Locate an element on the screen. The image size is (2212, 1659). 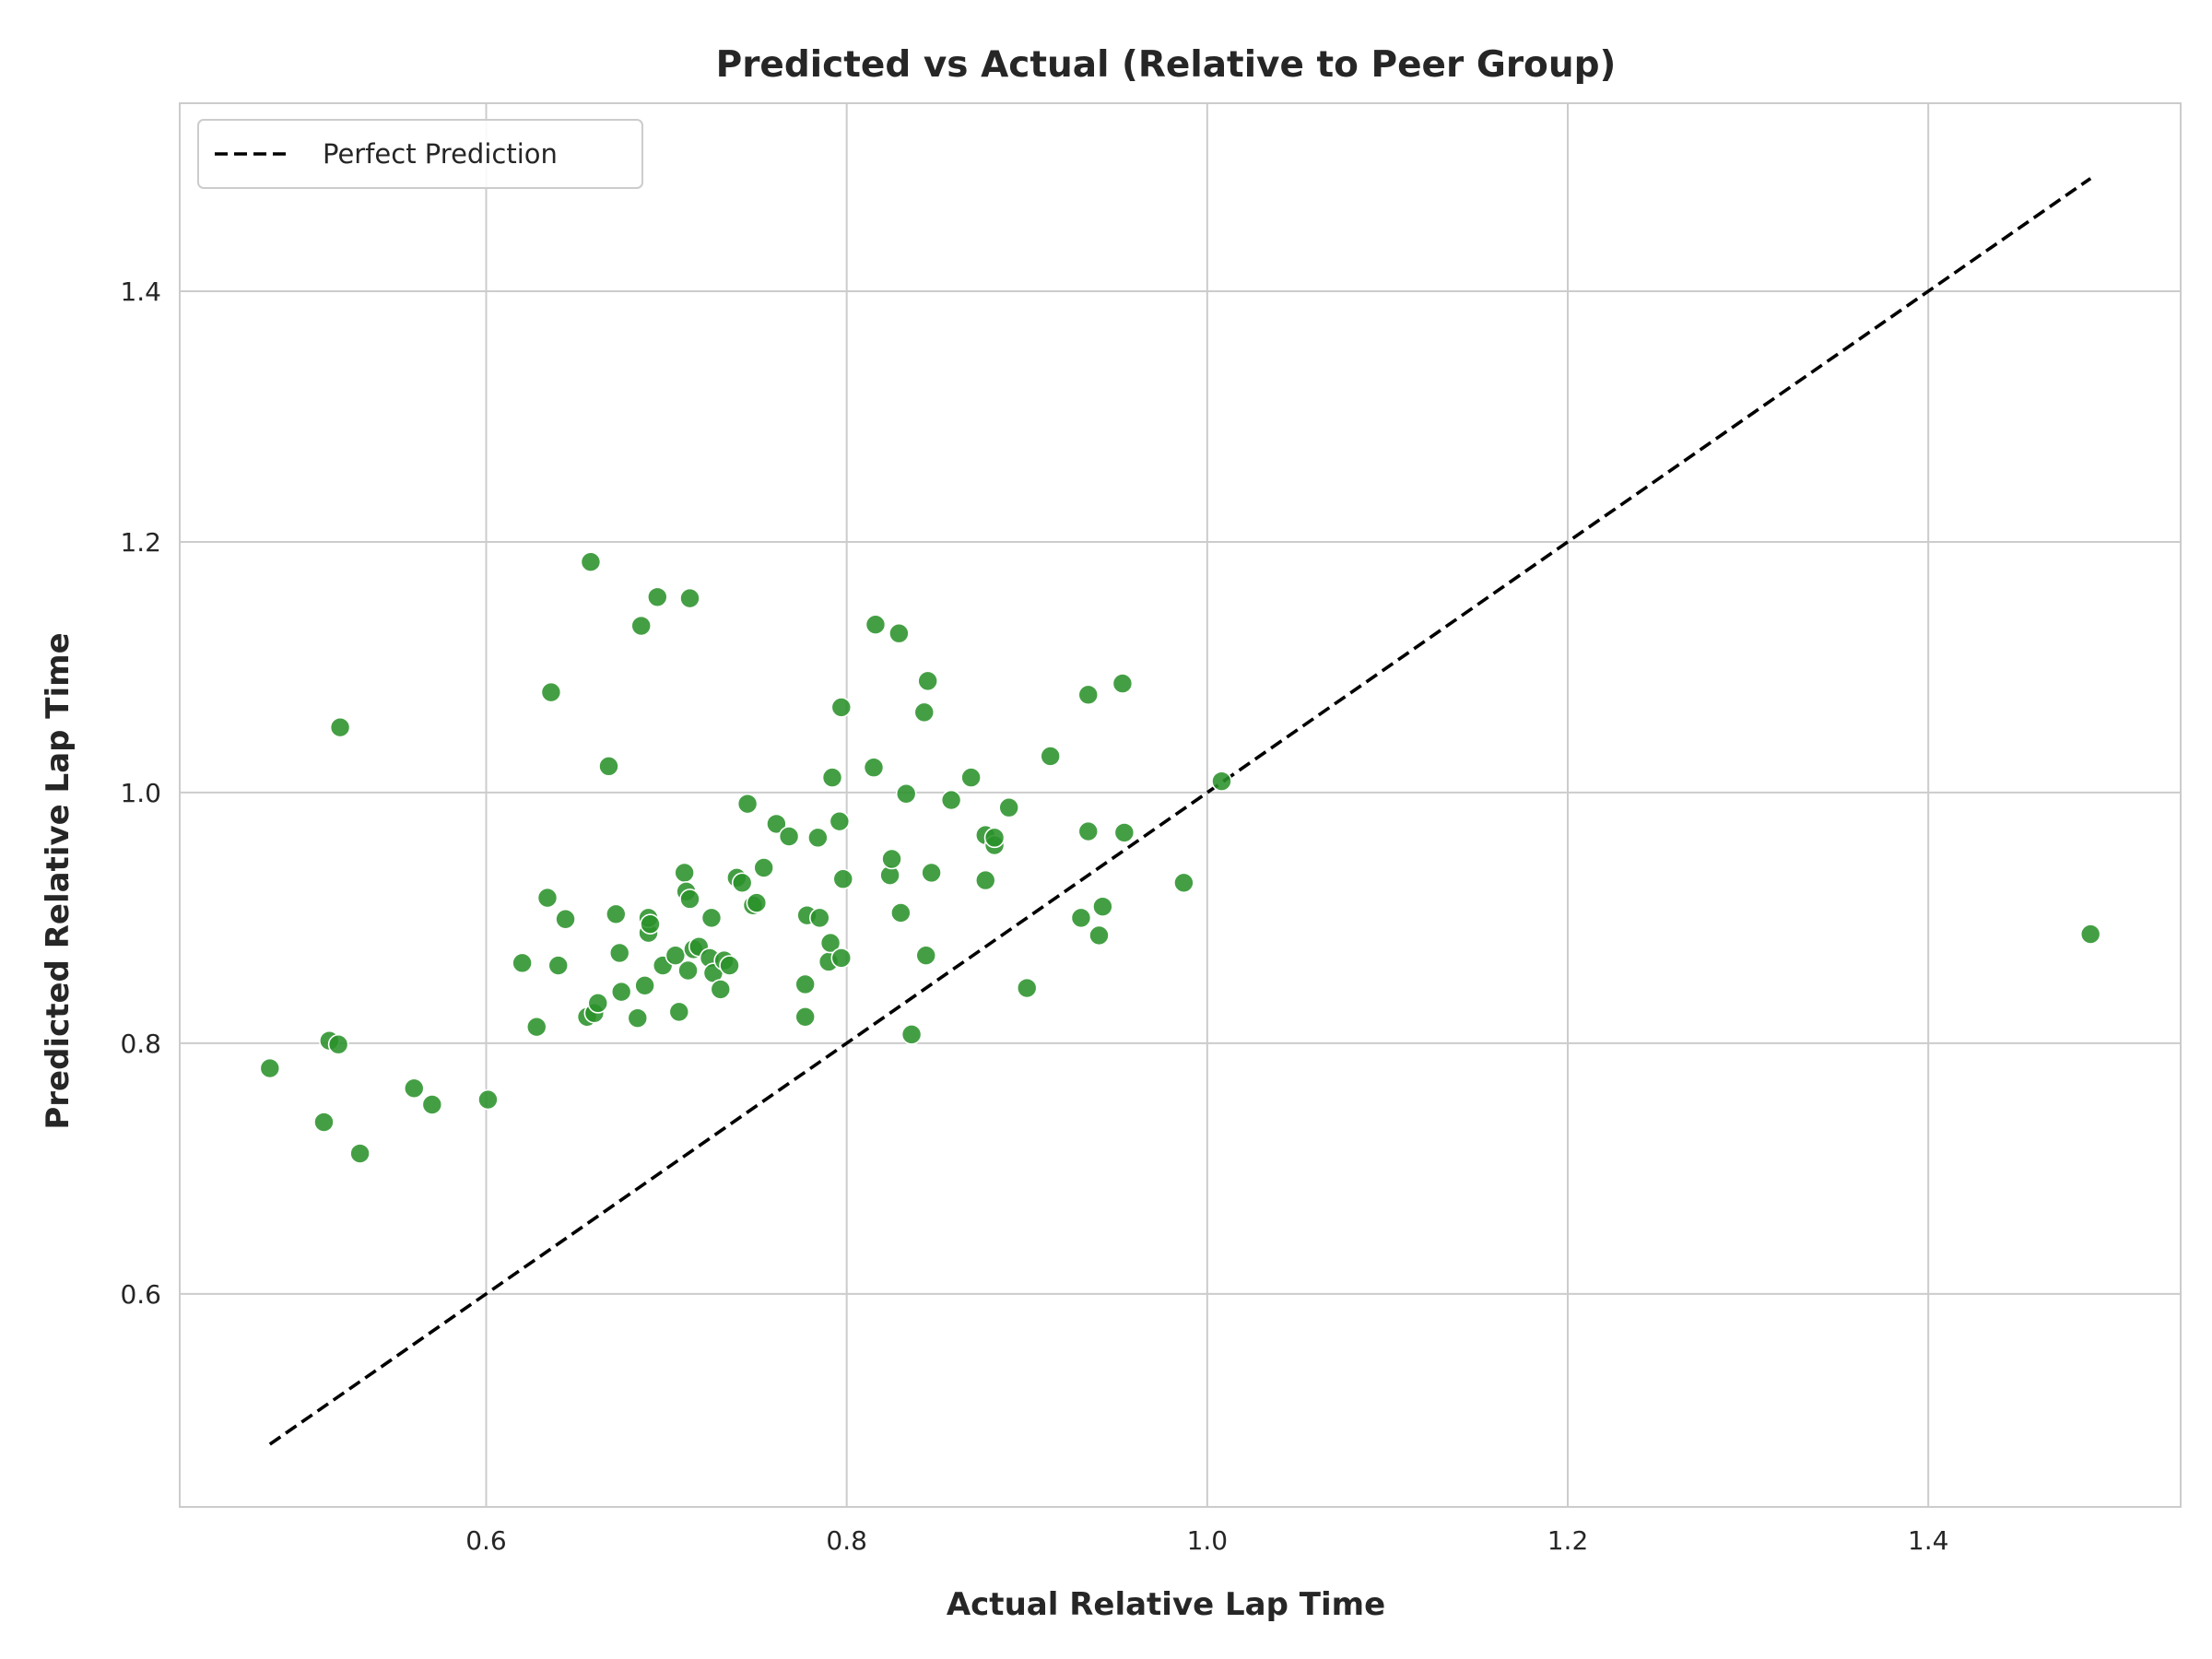
y-tick-label: 0.8 is located at coordinates (140, 1044).